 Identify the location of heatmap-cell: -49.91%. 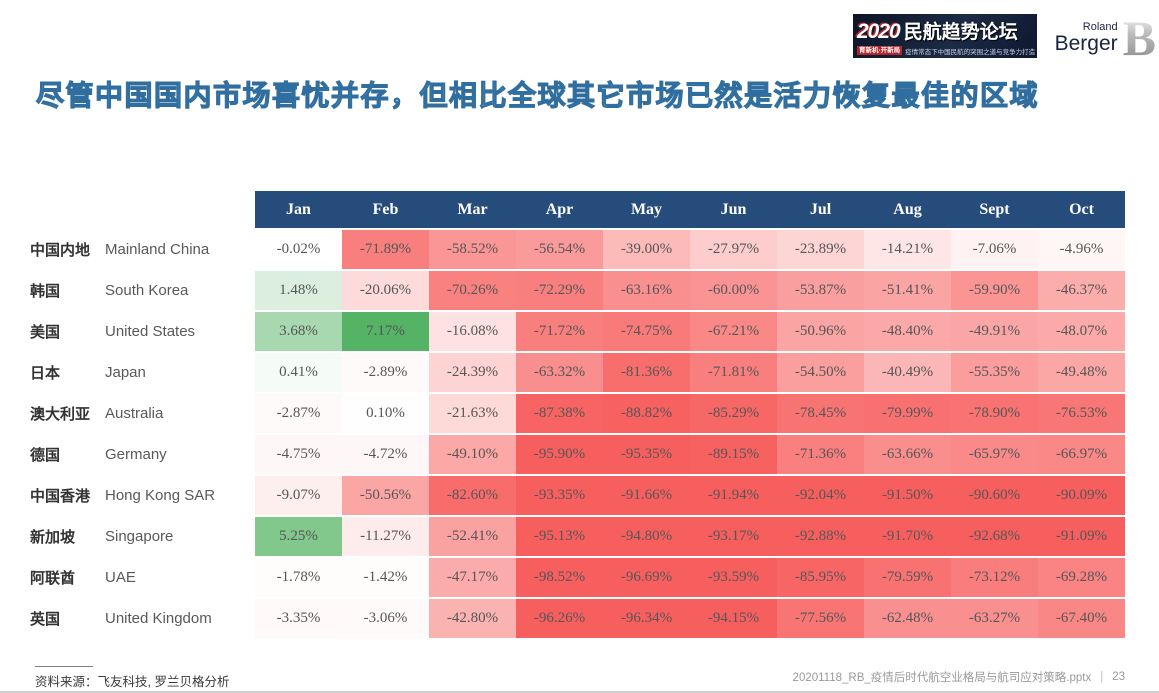
(994, 331).